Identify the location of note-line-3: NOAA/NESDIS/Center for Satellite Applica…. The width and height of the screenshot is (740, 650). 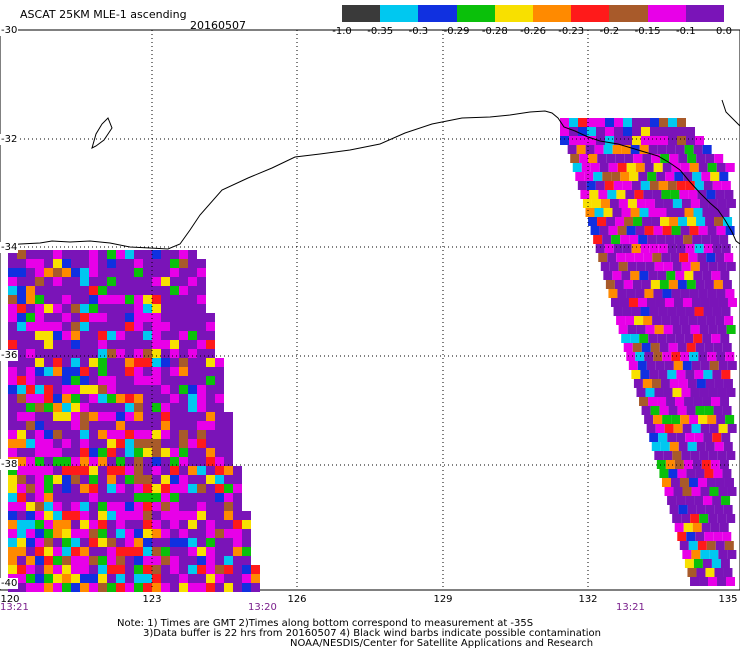
(442, 643).